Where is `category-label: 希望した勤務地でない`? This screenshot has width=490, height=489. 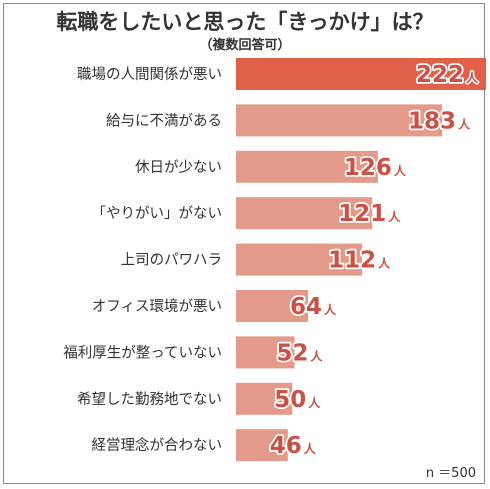 category-label: 希望した勤務地でない is located at coordinates (149, 399).